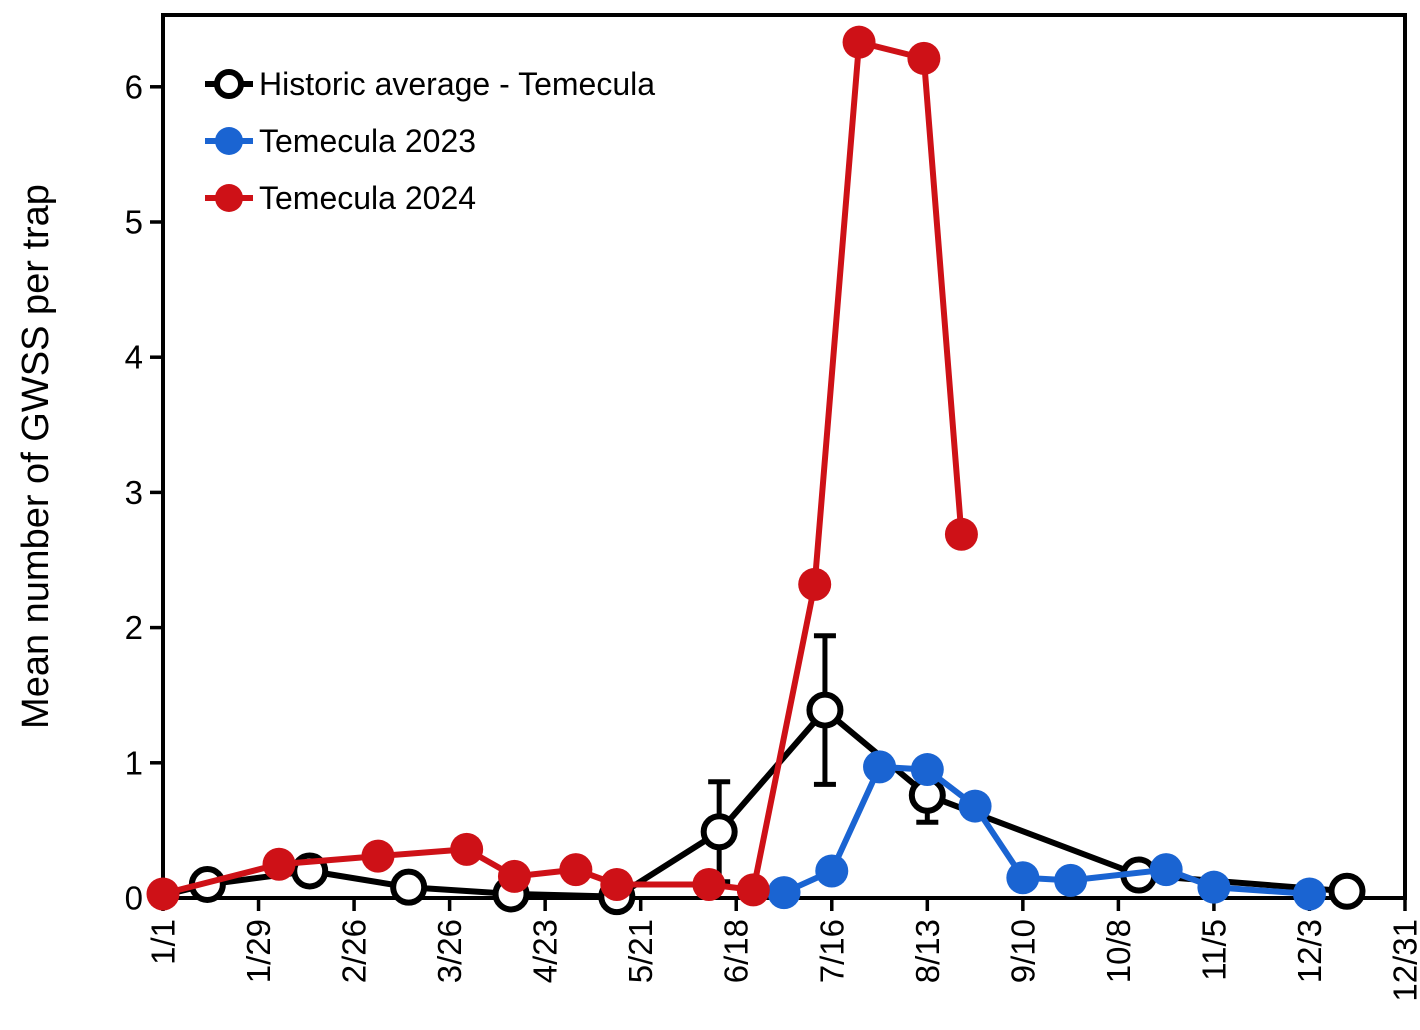 The width and height of the screenshot is (1420, 1030). I want to click on x-axis-tick-label: 8/13, so click(927, 951).